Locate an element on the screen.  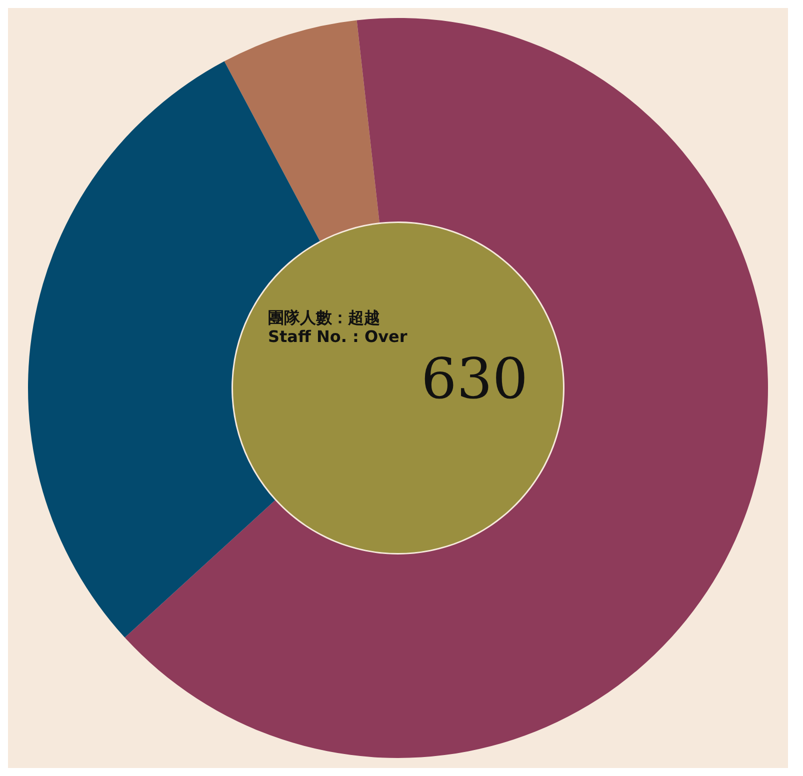
text: Staff No. : Over is located at coordinates (338, 336).